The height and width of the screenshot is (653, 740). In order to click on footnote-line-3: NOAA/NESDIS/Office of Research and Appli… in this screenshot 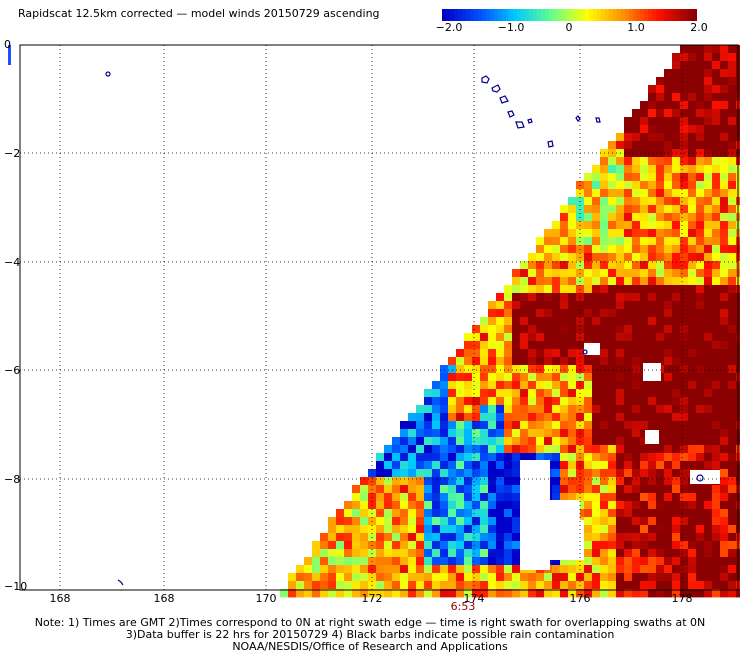, I will do `click(370, 646)`.